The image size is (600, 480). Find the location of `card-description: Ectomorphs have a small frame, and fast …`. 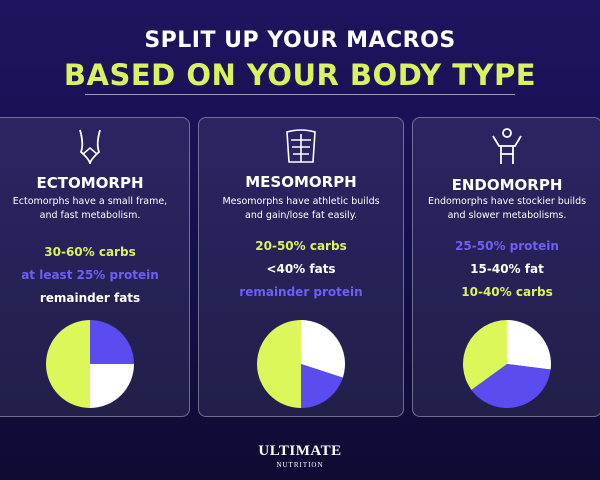

card-description: Ectomorphs have a small frame, and fast … is located at coordinates (90, 208).